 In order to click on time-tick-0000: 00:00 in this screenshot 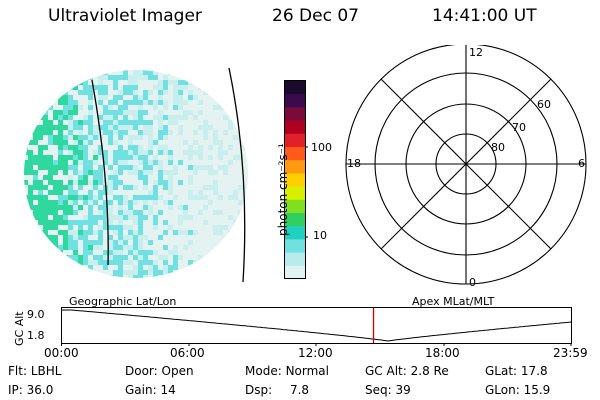, I will do `click(61, 353)`.